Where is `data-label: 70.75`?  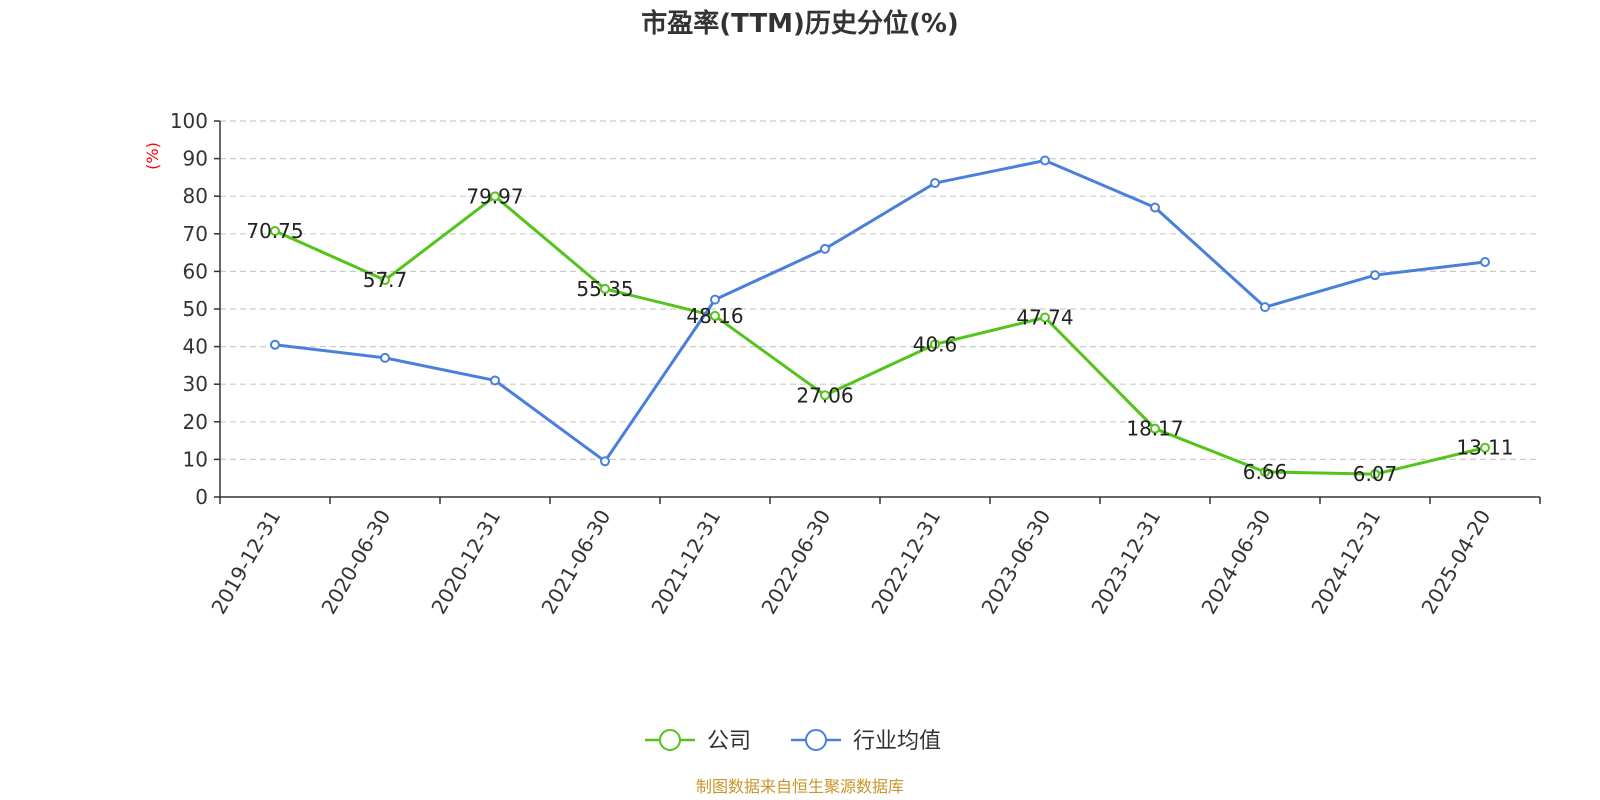 data-label: 70.75 is located at coordinates (274, 231).